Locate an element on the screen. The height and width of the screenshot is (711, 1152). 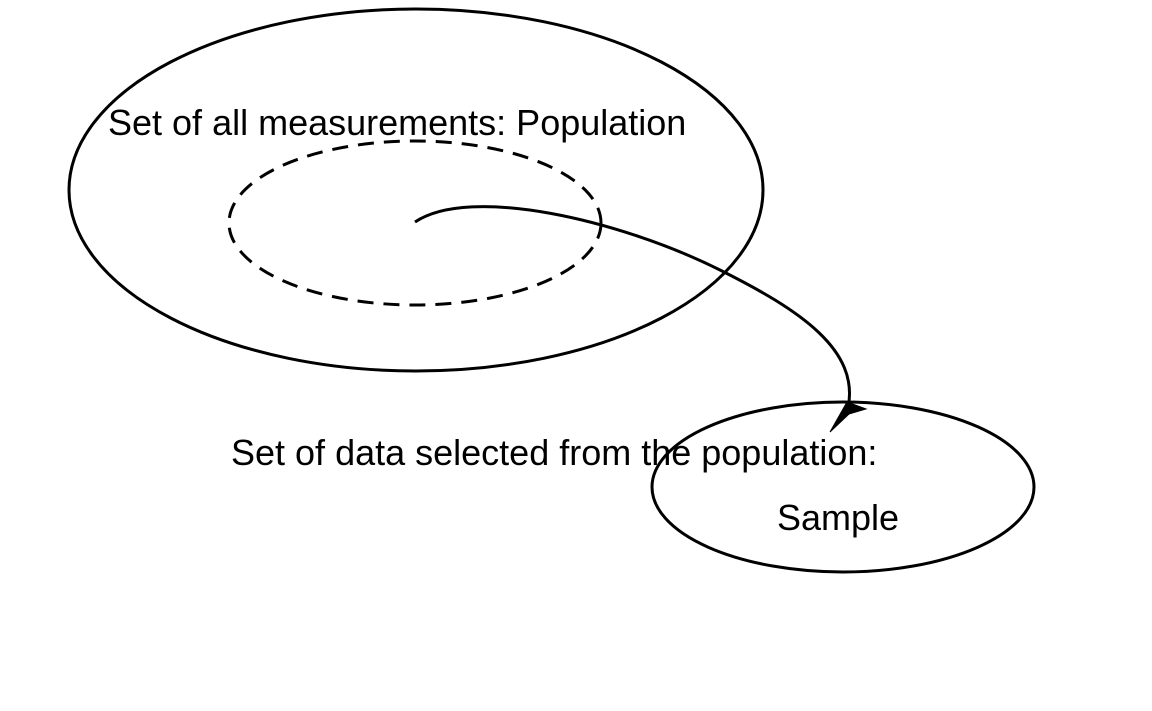
sample-ellipse is located at coordinates (843, 487).